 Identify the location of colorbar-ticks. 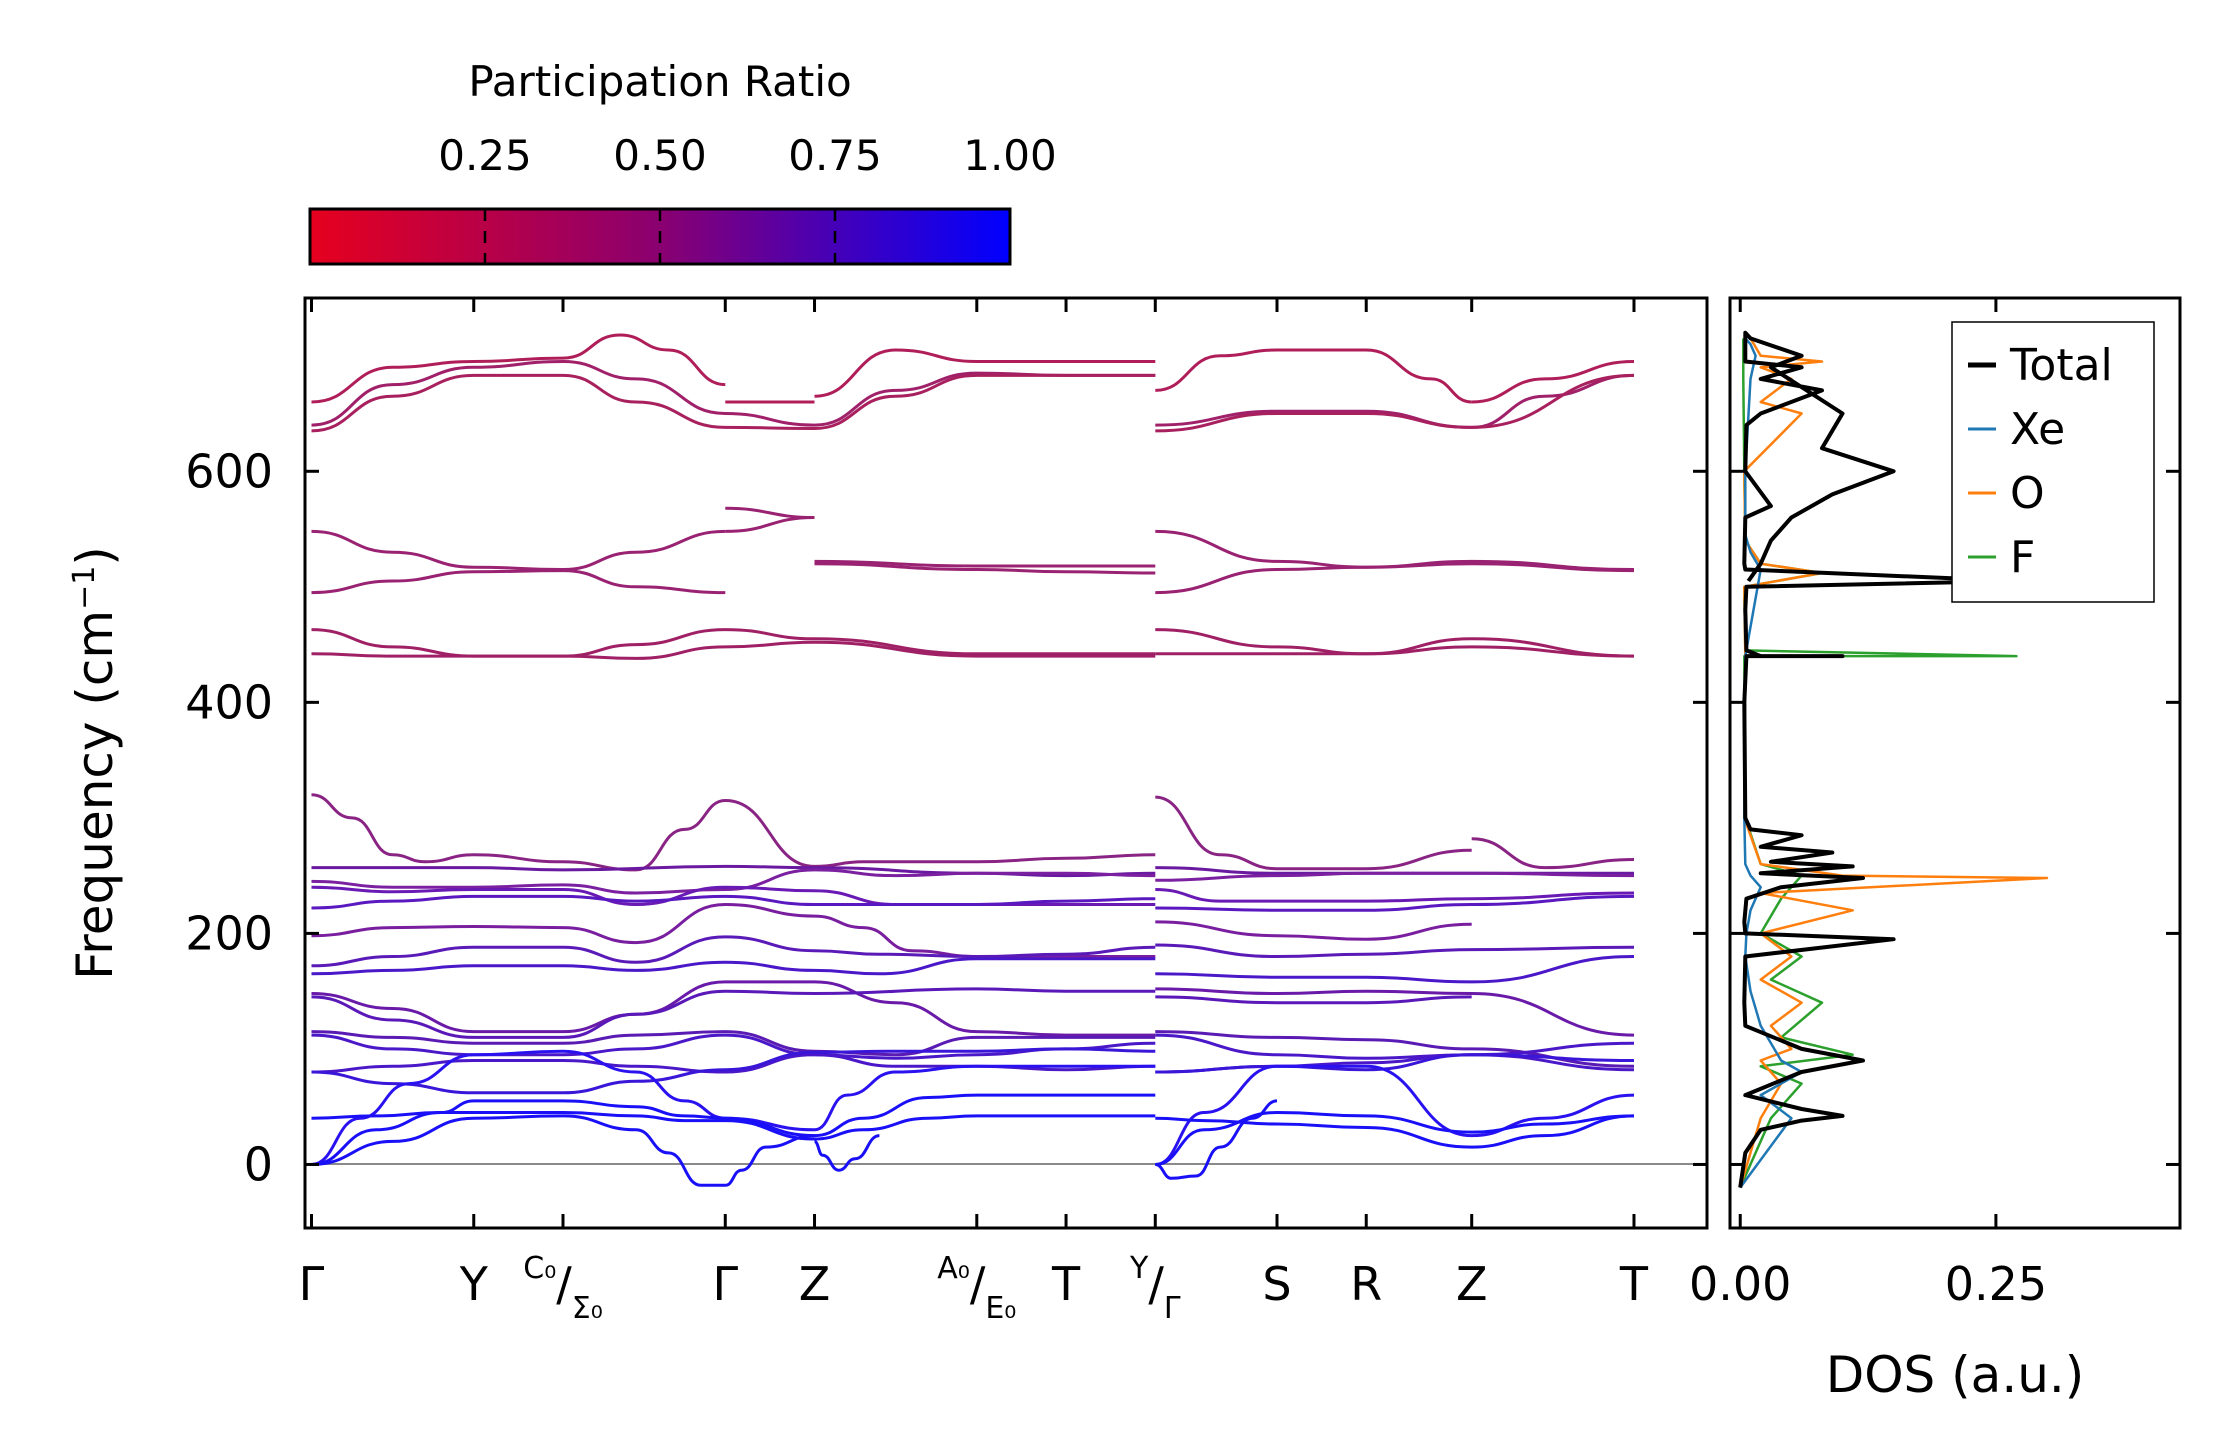
(747, 236).